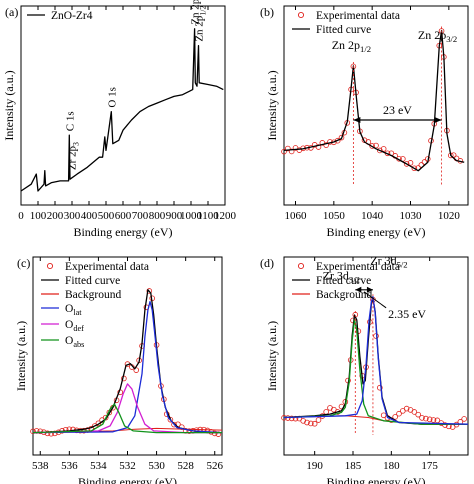 This screenshot has width=474, height=484. Describe the element at coordinates (334, 216) in the screenshot. I see `x-tick-label: 1050` at that location.